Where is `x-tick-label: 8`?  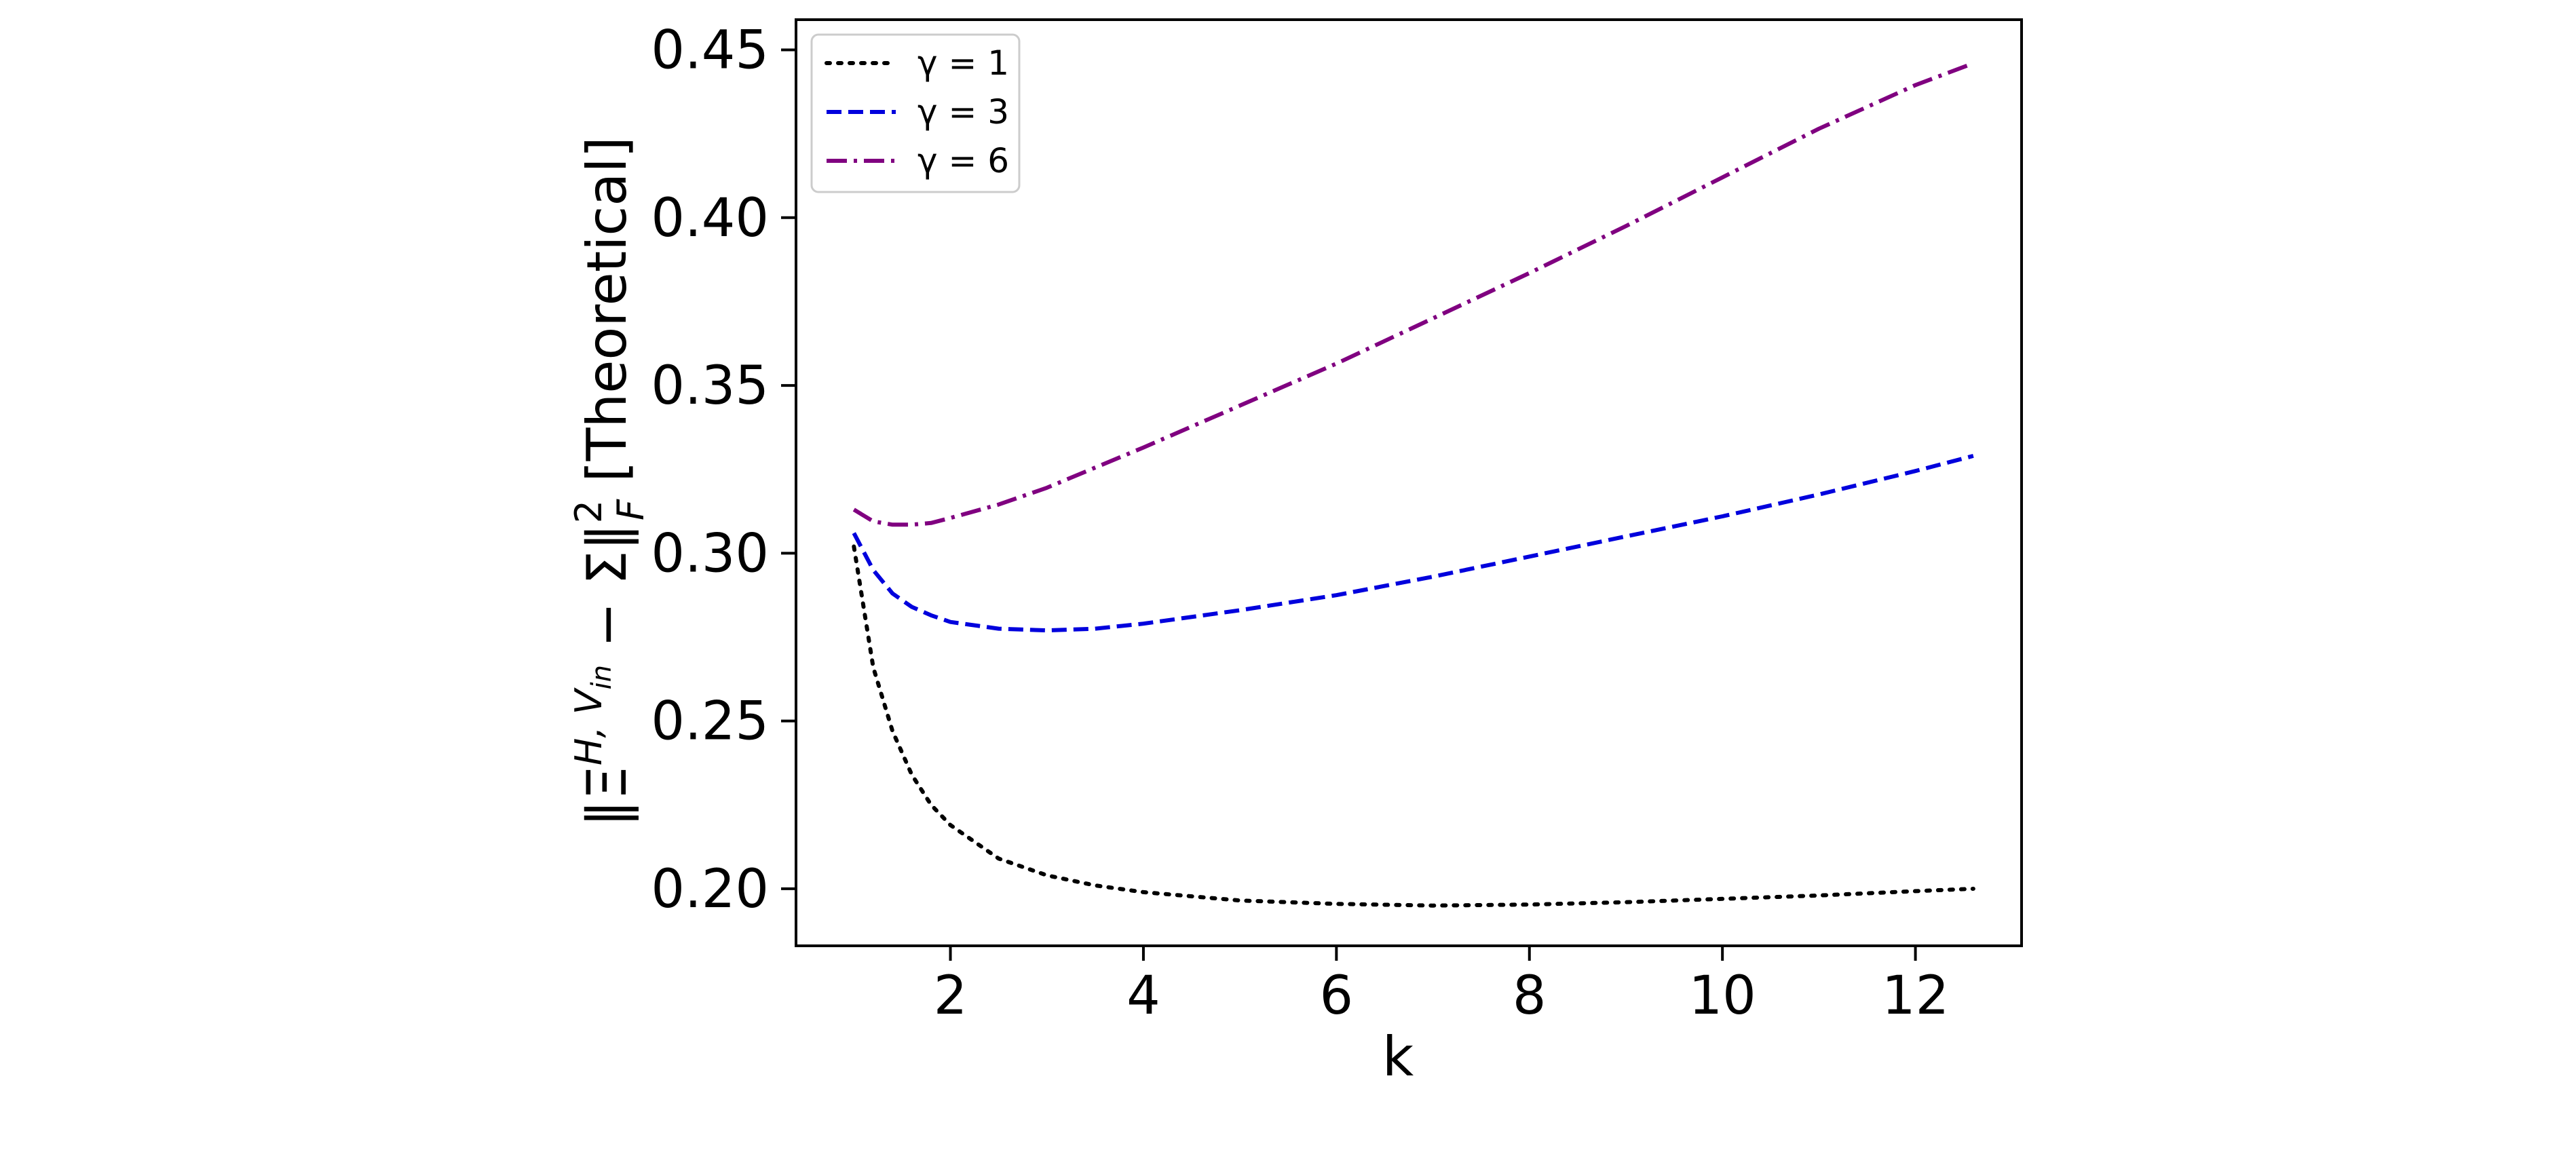
x-tick-label: 8 is located at coordinates (1530, 996).